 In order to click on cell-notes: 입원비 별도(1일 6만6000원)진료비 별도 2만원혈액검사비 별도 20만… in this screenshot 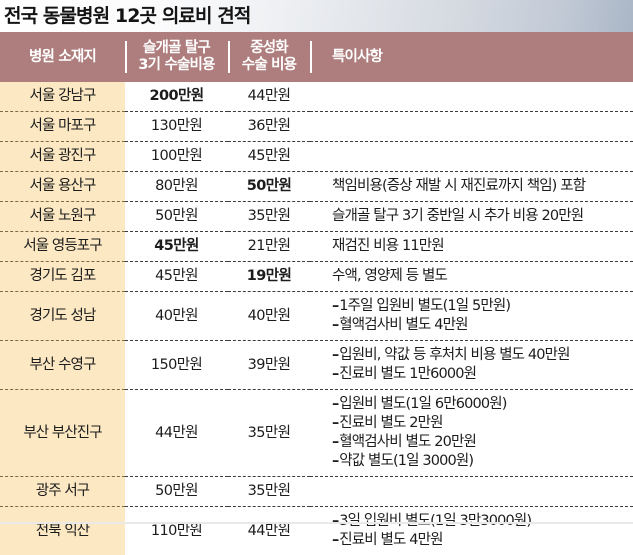, I will do `click(471, 433)`.